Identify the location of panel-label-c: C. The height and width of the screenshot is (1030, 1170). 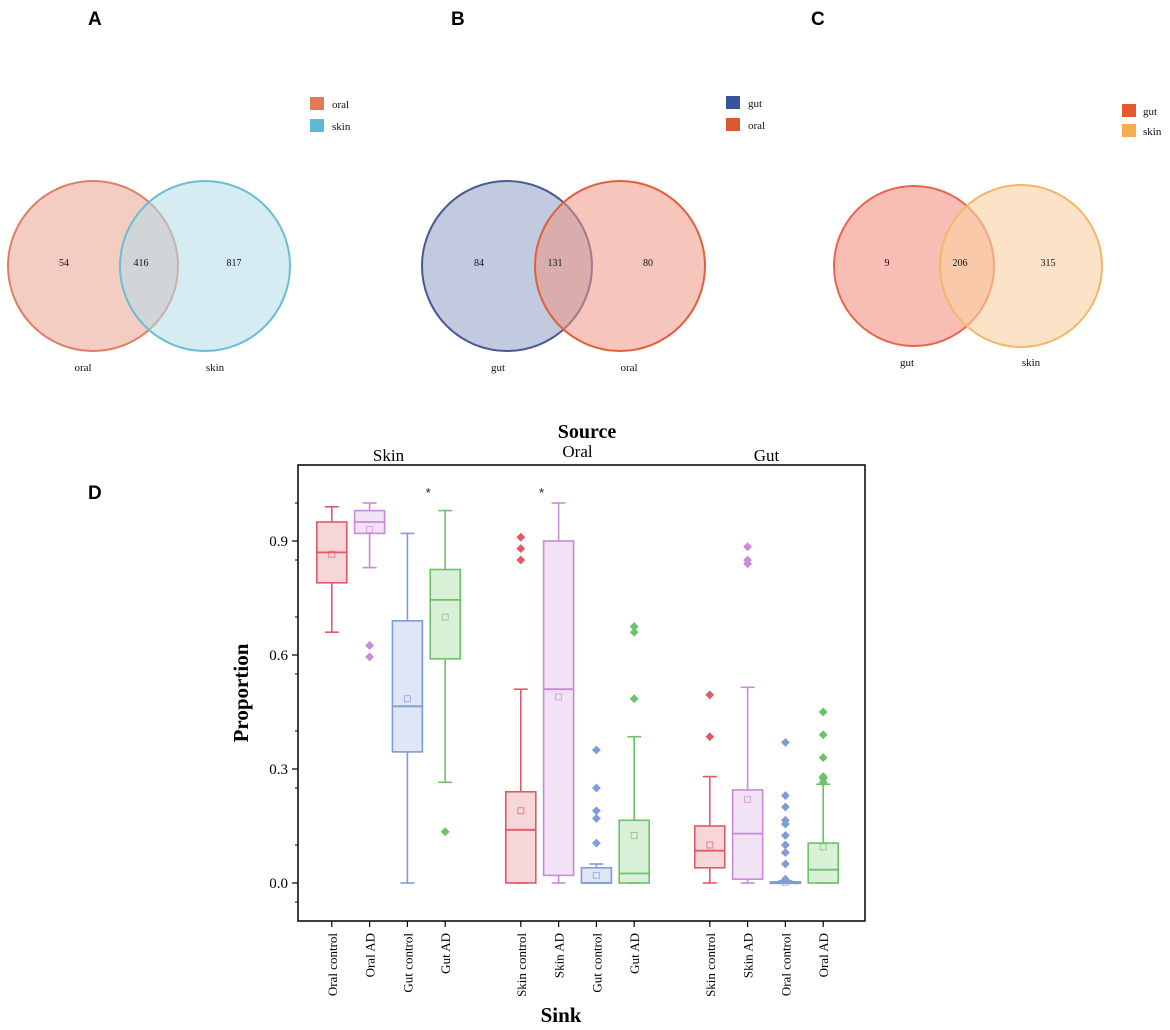
(818, 19).